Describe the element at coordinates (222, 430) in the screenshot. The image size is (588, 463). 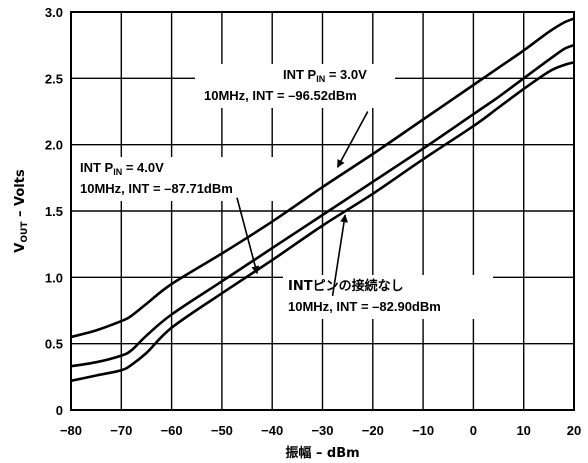
I see `x-tick-label: −50` at that location.